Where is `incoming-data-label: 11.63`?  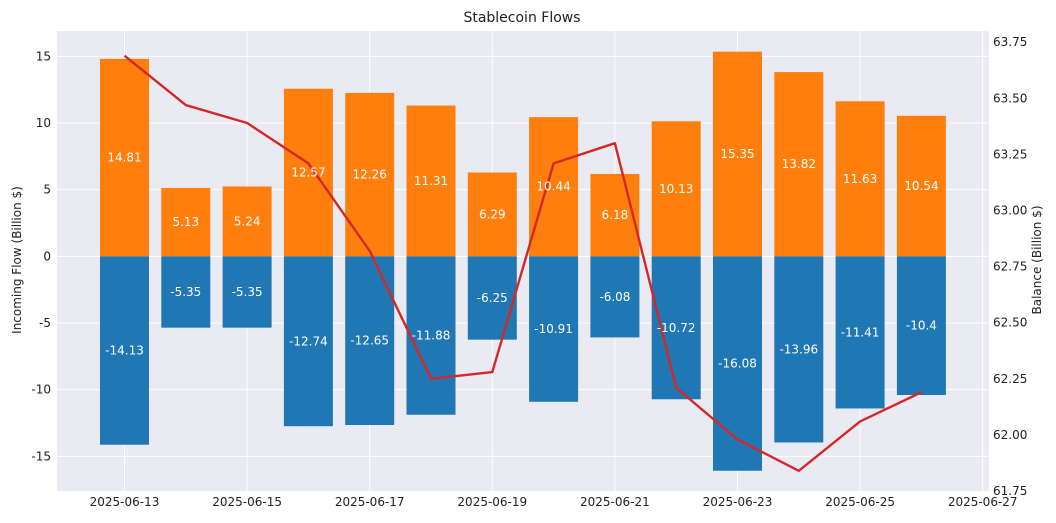
incoming-data-label: 11.63 is located at coordinates (860, 179).